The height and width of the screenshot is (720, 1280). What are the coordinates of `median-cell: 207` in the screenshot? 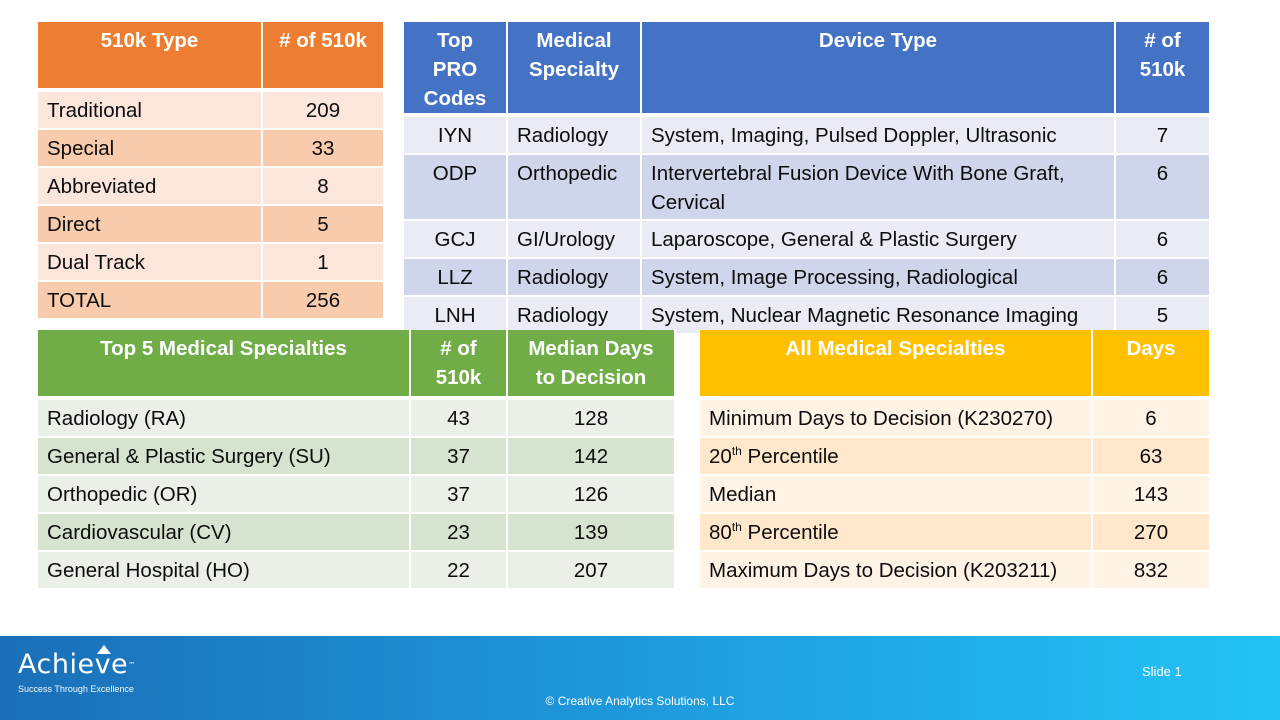 It's located at (591, 570).